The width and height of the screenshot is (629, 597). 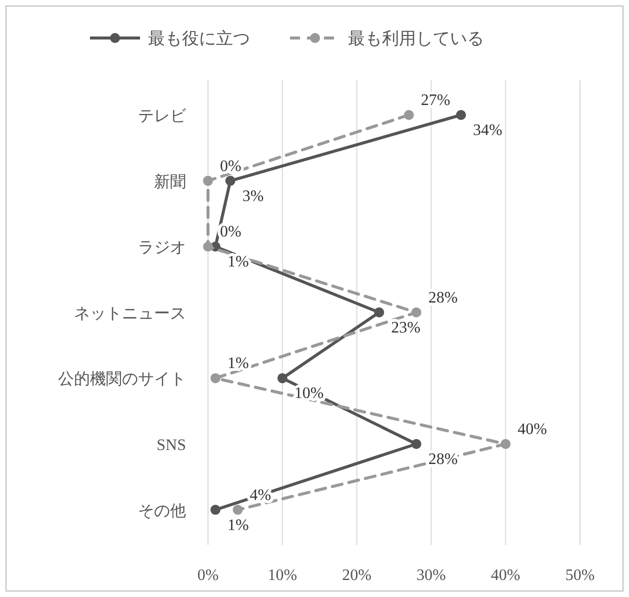 What do you see at coordinates (416, 38) in the screenshot?
I see `legend-label: 最も利用している` at bounding box center [416, 38].